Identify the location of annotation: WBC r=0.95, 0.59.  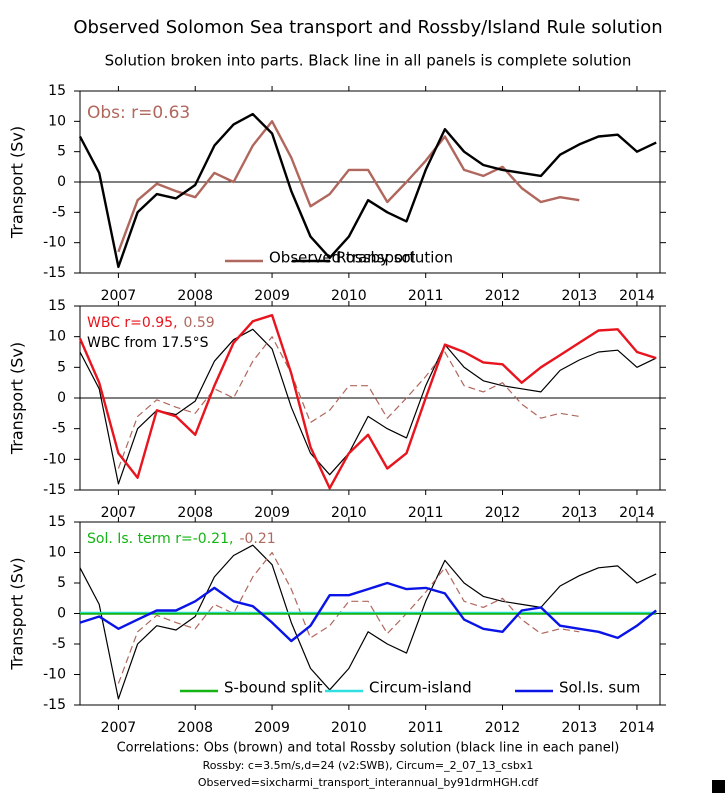
(151, 323).